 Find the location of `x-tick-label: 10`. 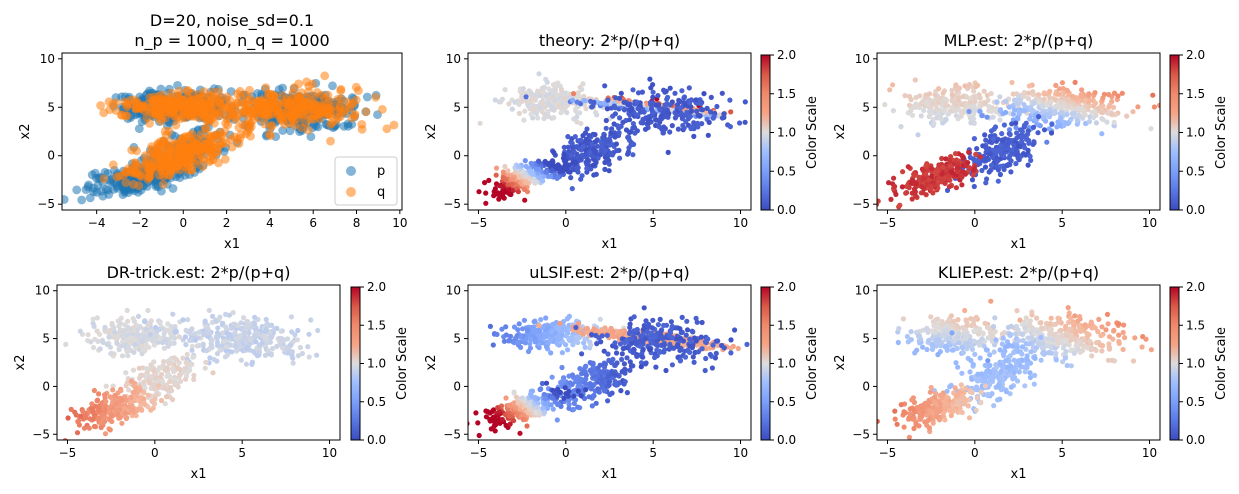

x-tick-label: 10 is located at coordinates (740, 223).